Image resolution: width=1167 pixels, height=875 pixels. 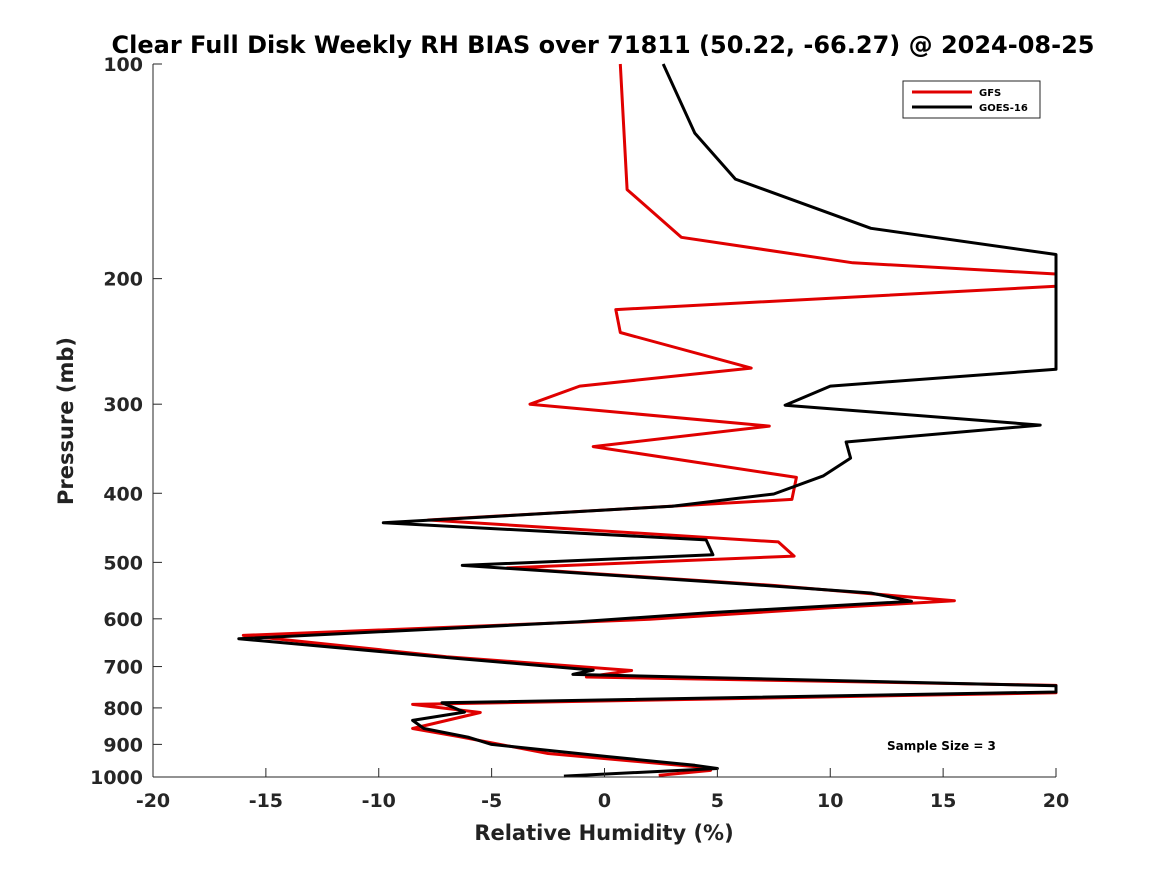 I want to click on x-tick-label: 20, so click(x=1056, y=801).